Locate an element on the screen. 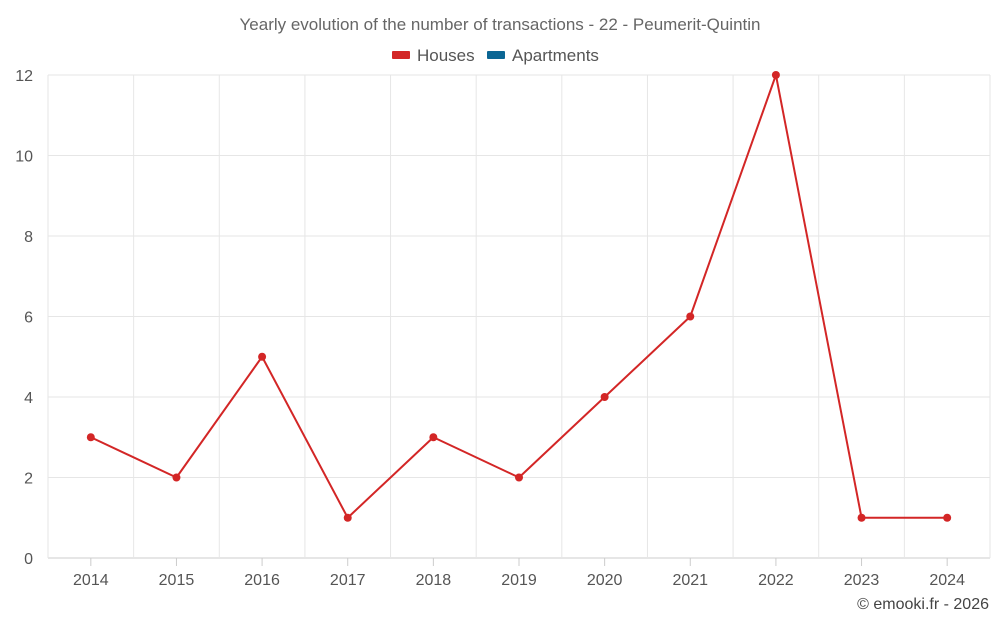  y-tick-label: 12 is located at coordinates (24, 76).